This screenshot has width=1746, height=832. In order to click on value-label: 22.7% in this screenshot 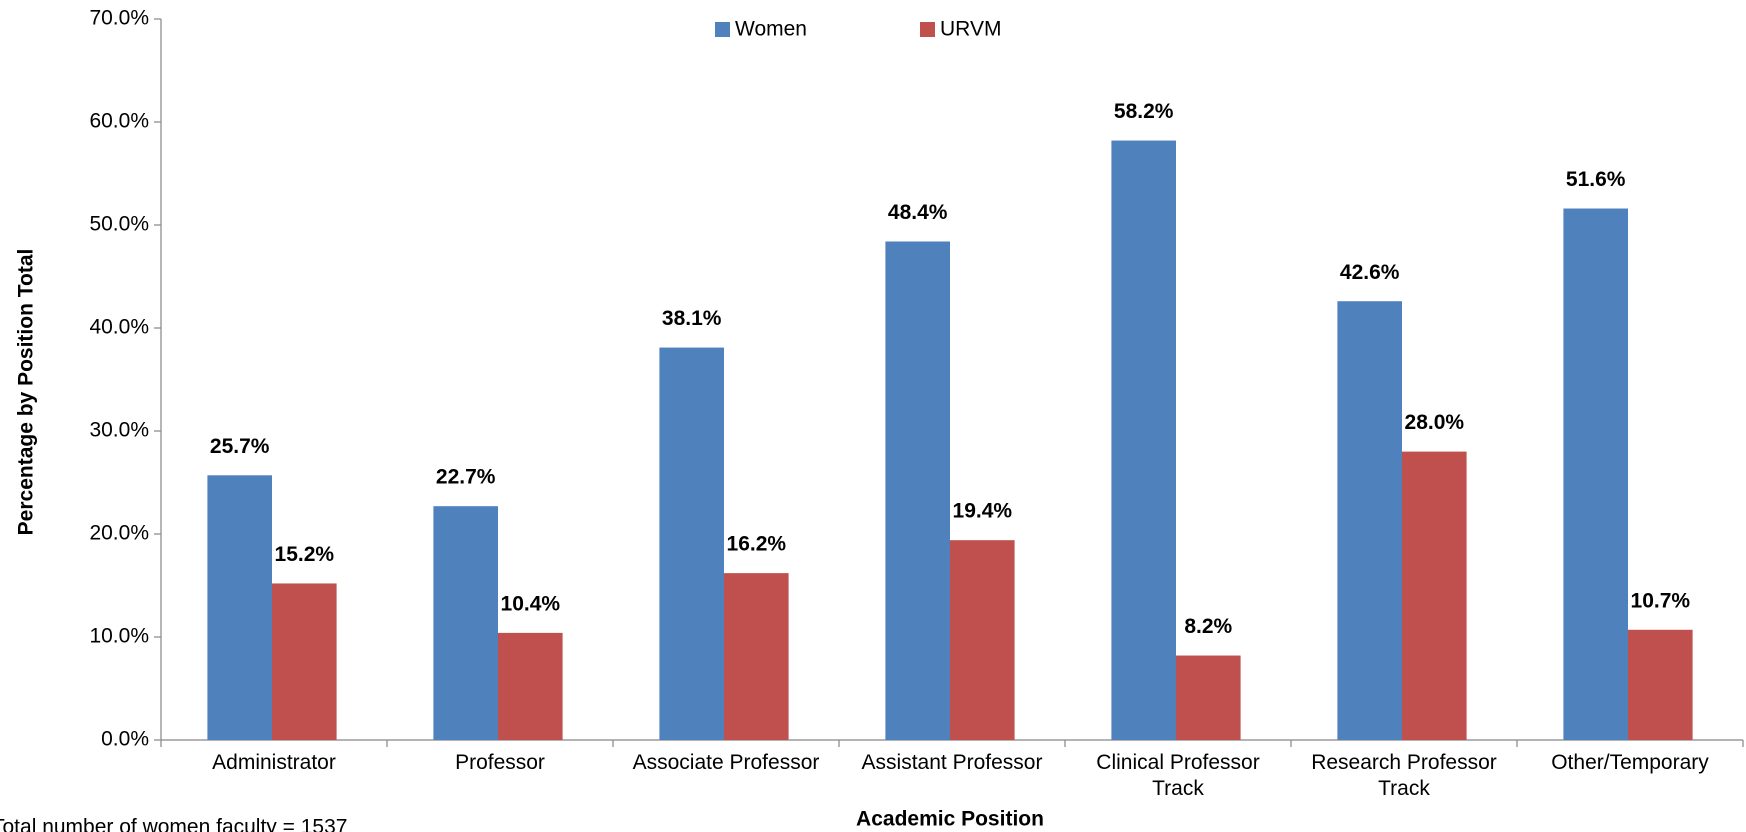, I will do `click(466, 477)`.